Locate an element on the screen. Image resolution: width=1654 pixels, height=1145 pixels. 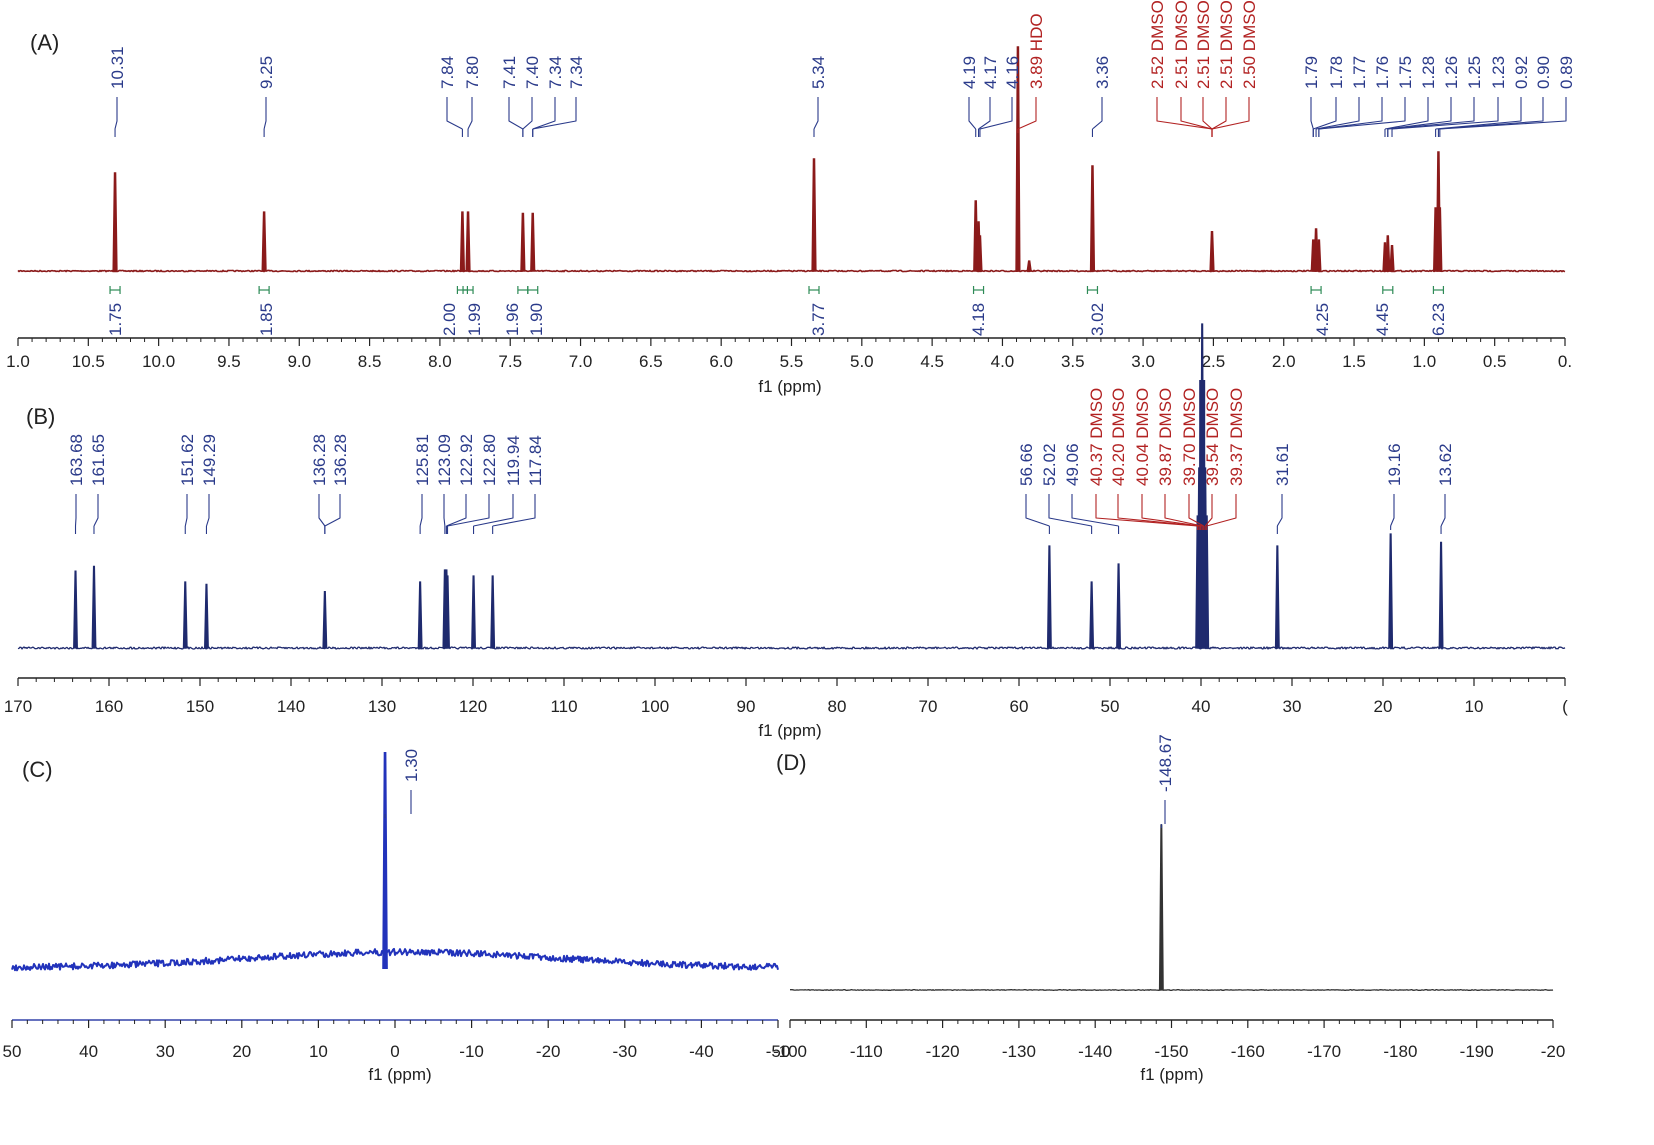
peak-label: 4.19 is located at coordinates (969, 72).